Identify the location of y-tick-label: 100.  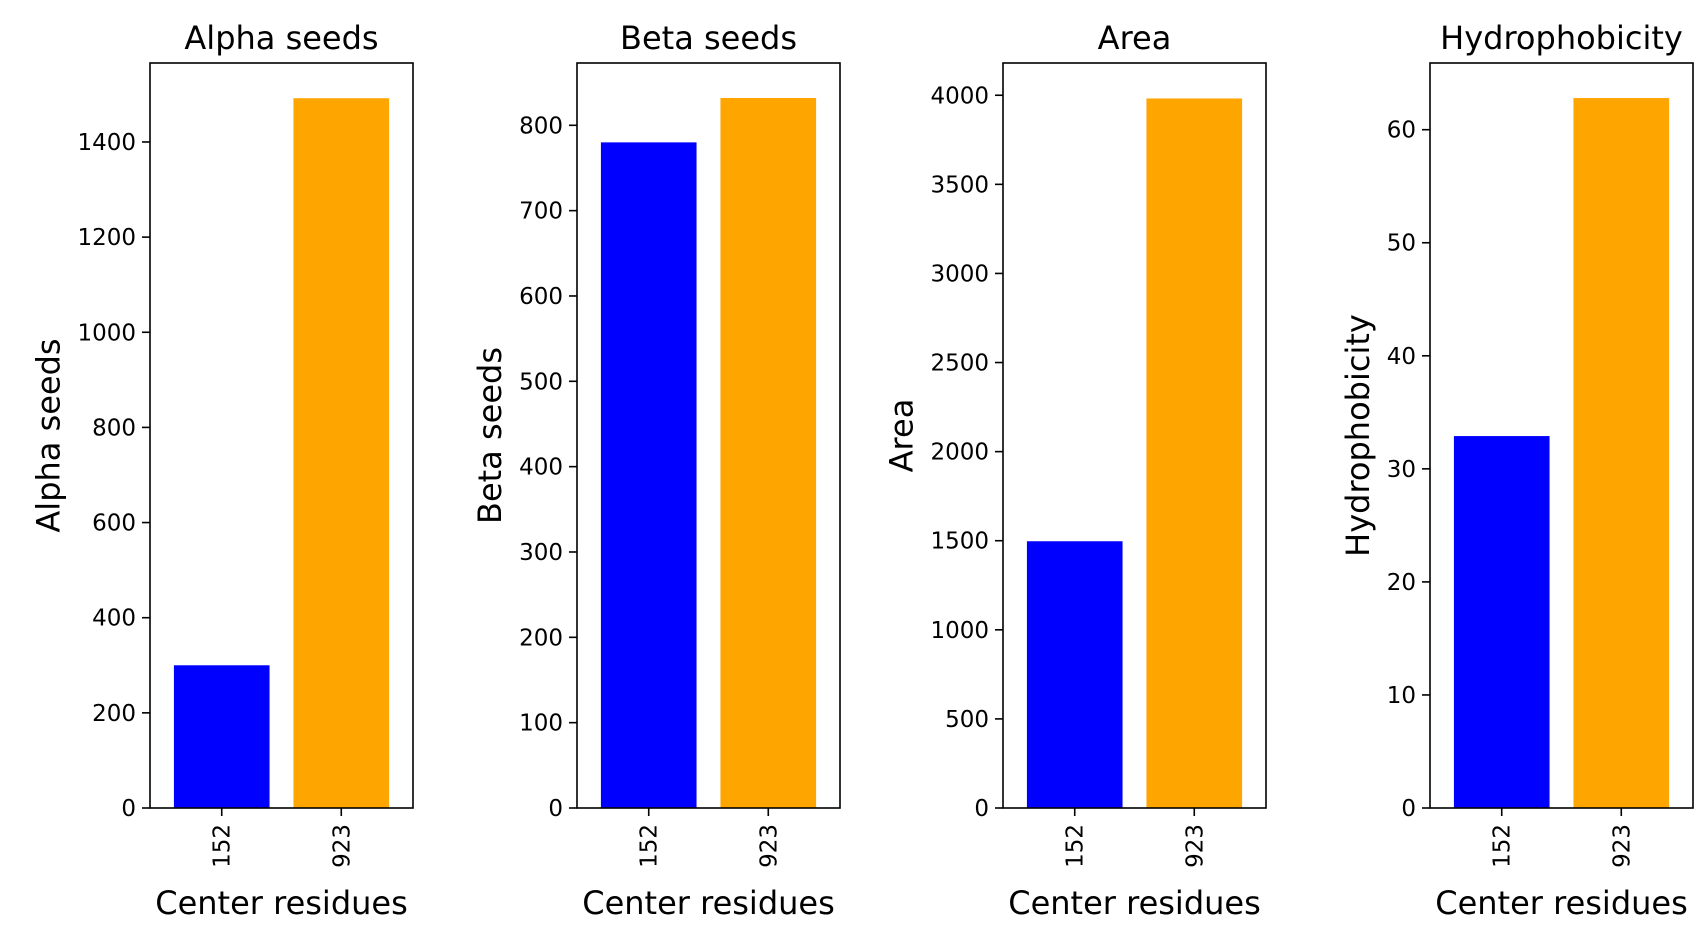
(541, 724).